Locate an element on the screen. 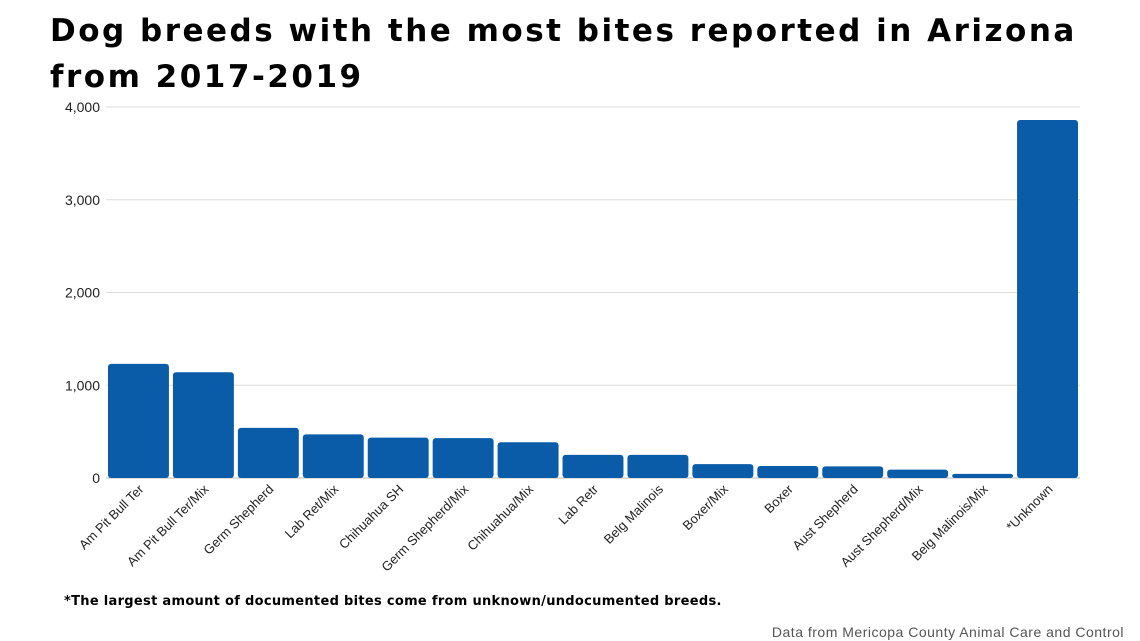 This screenshot has height=641, width=1140. x-tick-label: Lab Ret/Mix is located at coordinates (312, 511).